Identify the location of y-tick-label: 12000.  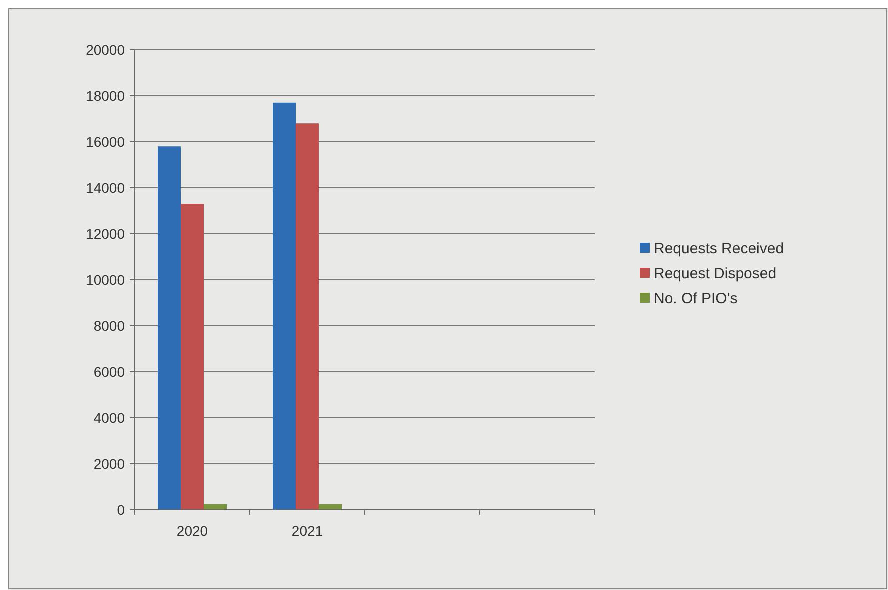
(106, 234).